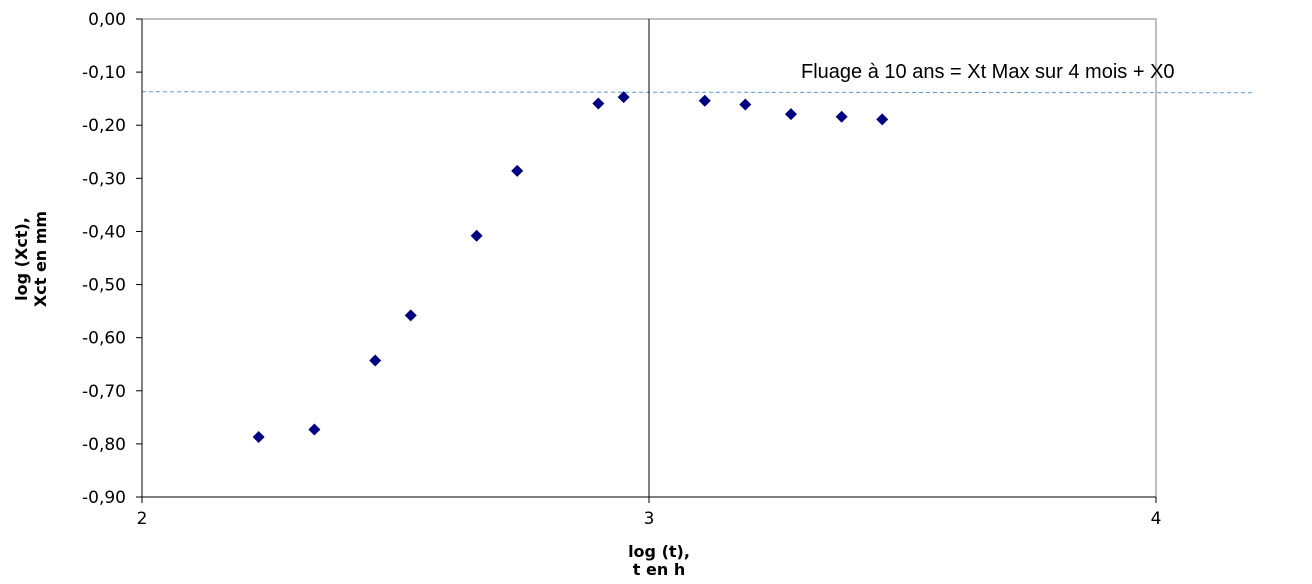 This screenshot has width=1312, height=584. What do you see at coordinates (659, 551) in the screenshot?
I see `x-axis-title-line1: log (t),` at bounding box center [659, 551].